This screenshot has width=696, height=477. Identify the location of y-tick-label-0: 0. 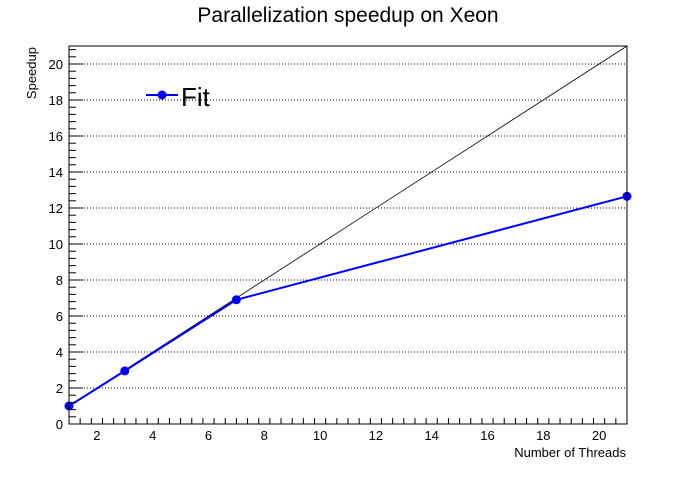
(59, 424).